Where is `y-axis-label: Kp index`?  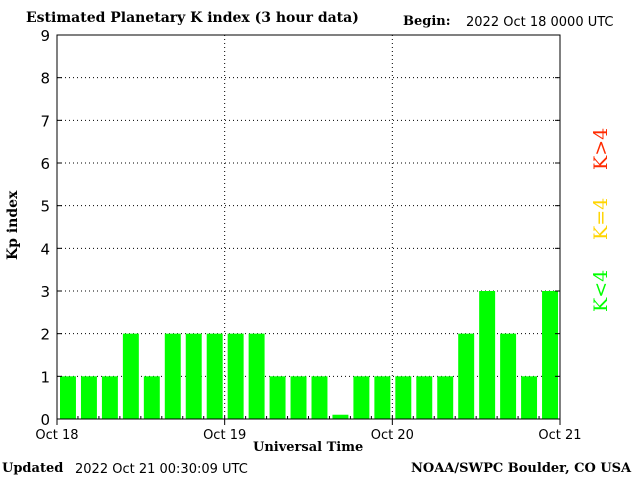 y-axis-label: Kp index is located at coordinates (13, 225).